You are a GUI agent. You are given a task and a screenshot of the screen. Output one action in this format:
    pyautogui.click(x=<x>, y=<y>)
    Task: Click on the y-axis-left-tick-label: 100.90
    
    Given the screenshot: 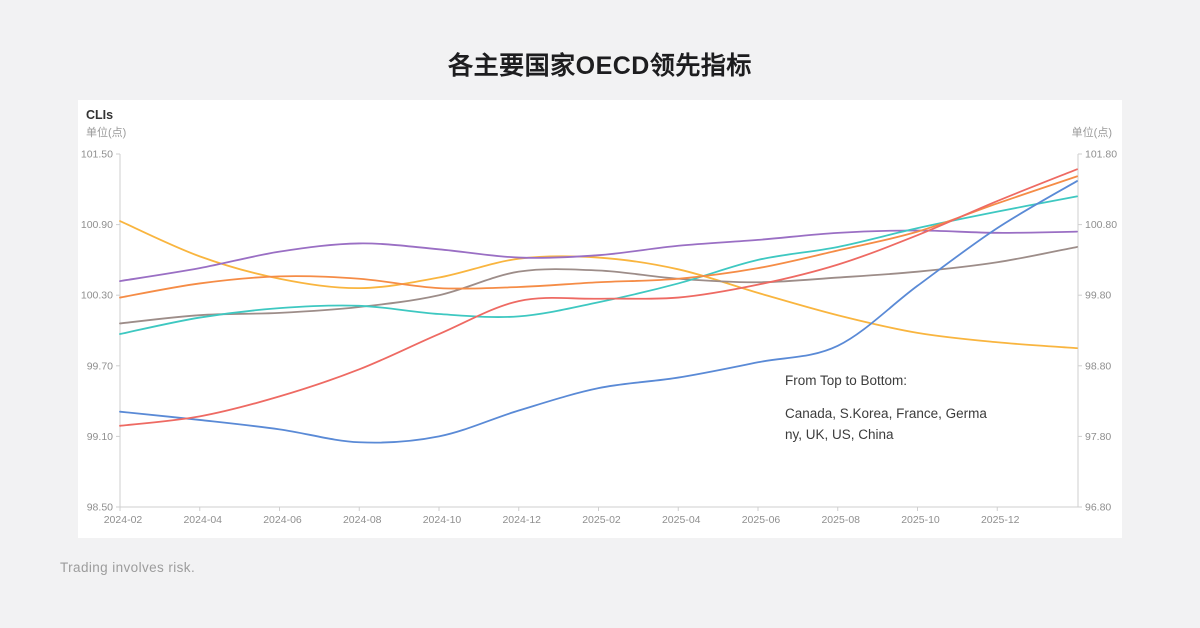 What is the action you would take?
    pyautogui.click(x=97, y=225)
    